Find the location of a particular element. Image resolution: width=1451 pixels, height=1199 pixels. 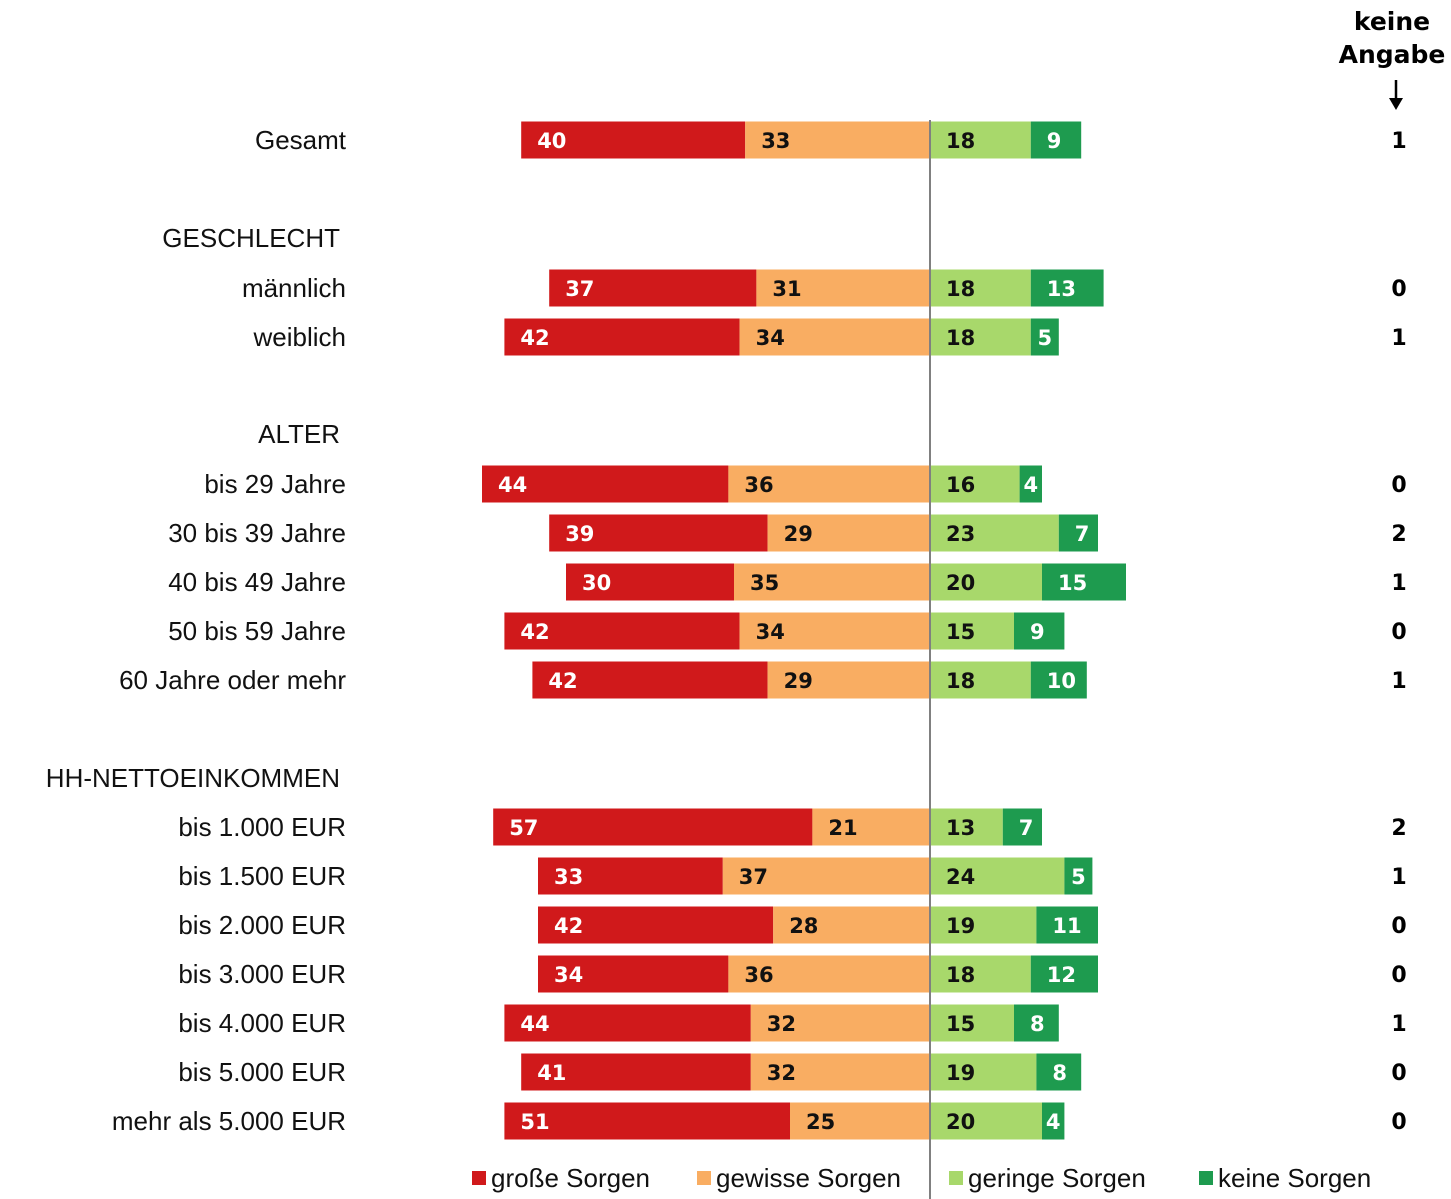

data-label-gewisse: 29 is located at coordinates (798, 681).